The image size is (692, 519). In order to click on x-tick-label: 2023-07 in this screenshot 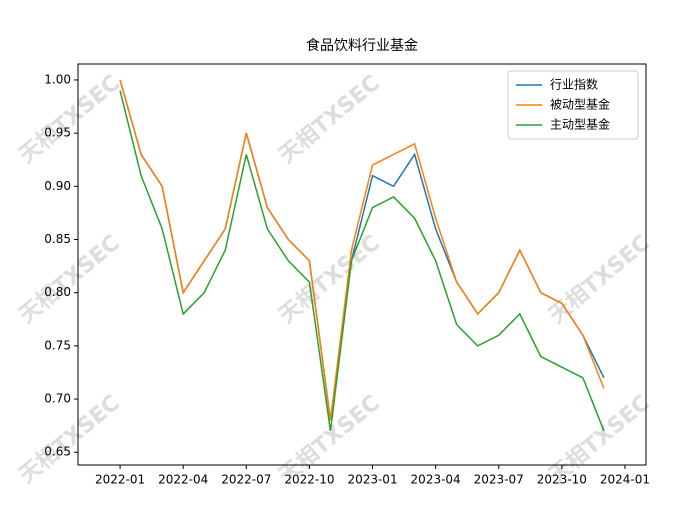, I will do `click(499, 480)`.